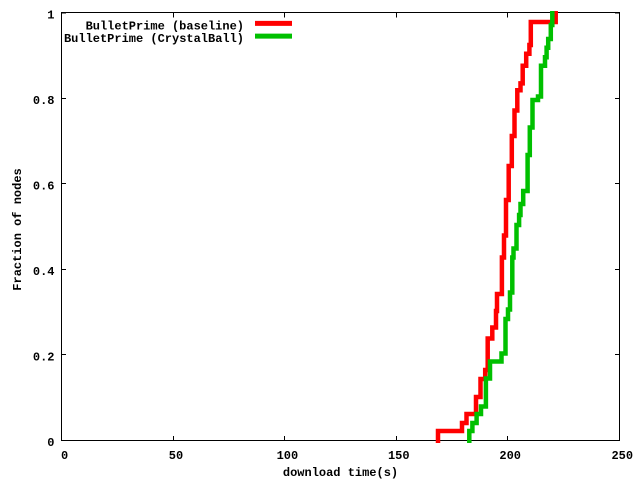 This screenshot has width=640, height=480. What do you see at coordinates (176, 456) in the screenshot?
I see `svg-text: 50` at bounding box center [176, 456].